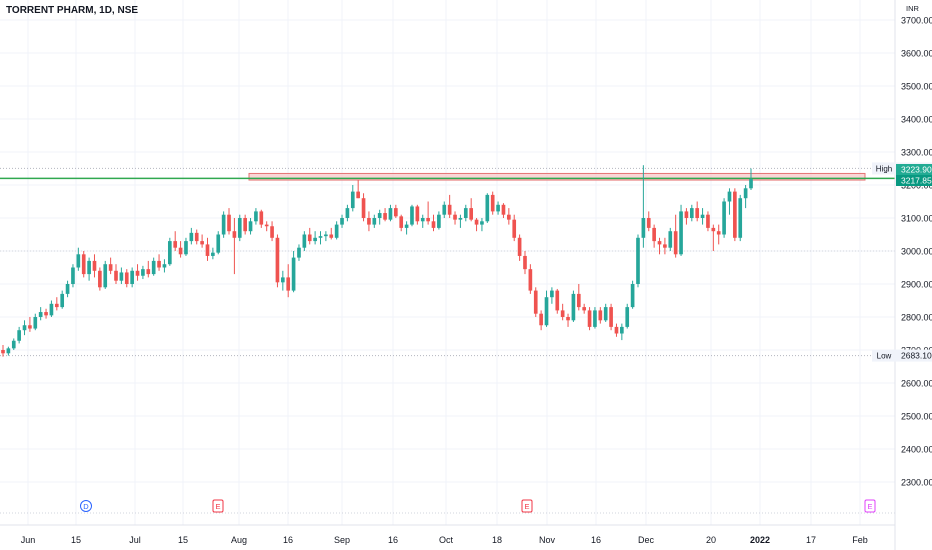 This screenshot has width=932, height=550. What do you see at coordinates (76, 540) in the screenshot?
I see `time-tick-label: 15` at bounding box center [76, 540].